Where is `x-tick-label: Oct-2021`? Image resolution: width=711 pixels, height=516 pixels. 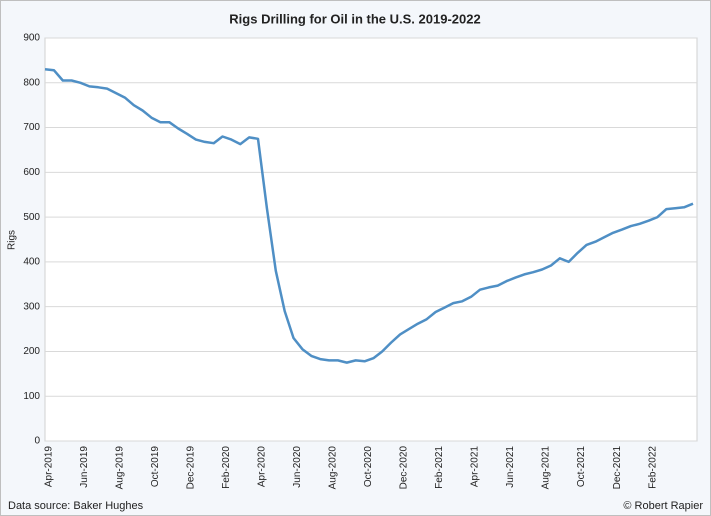
x-tick-label: Oct-2021 is located at coordinates (581, 467).